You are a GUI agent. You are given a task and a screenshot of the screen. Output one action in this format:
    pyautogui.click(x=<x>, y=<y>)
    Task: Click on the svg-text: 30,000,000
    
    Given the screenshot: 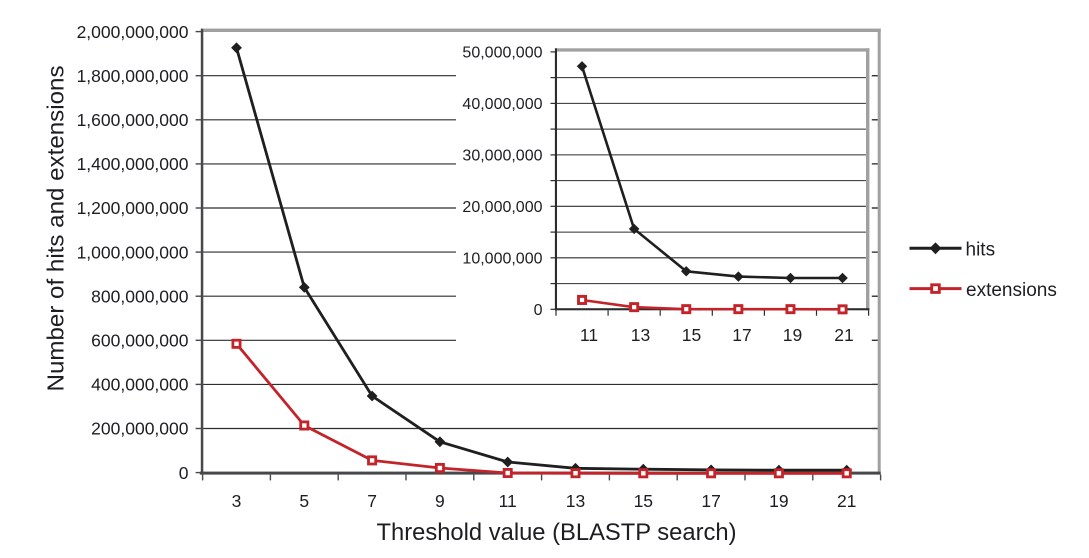 What is the action you would take?
    pyautogui.click(x=502, y=156)
    